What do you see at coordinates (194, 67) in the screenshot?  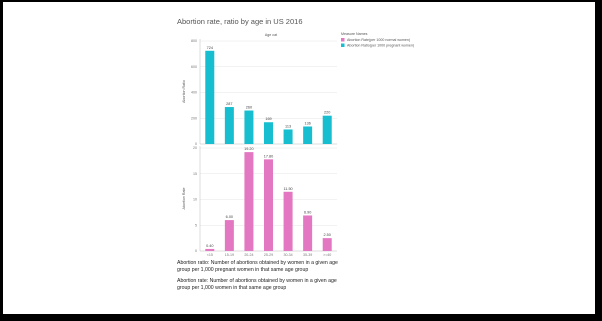 I see `ratio-y-tick-label: 600` at bounding box center [194, 67].